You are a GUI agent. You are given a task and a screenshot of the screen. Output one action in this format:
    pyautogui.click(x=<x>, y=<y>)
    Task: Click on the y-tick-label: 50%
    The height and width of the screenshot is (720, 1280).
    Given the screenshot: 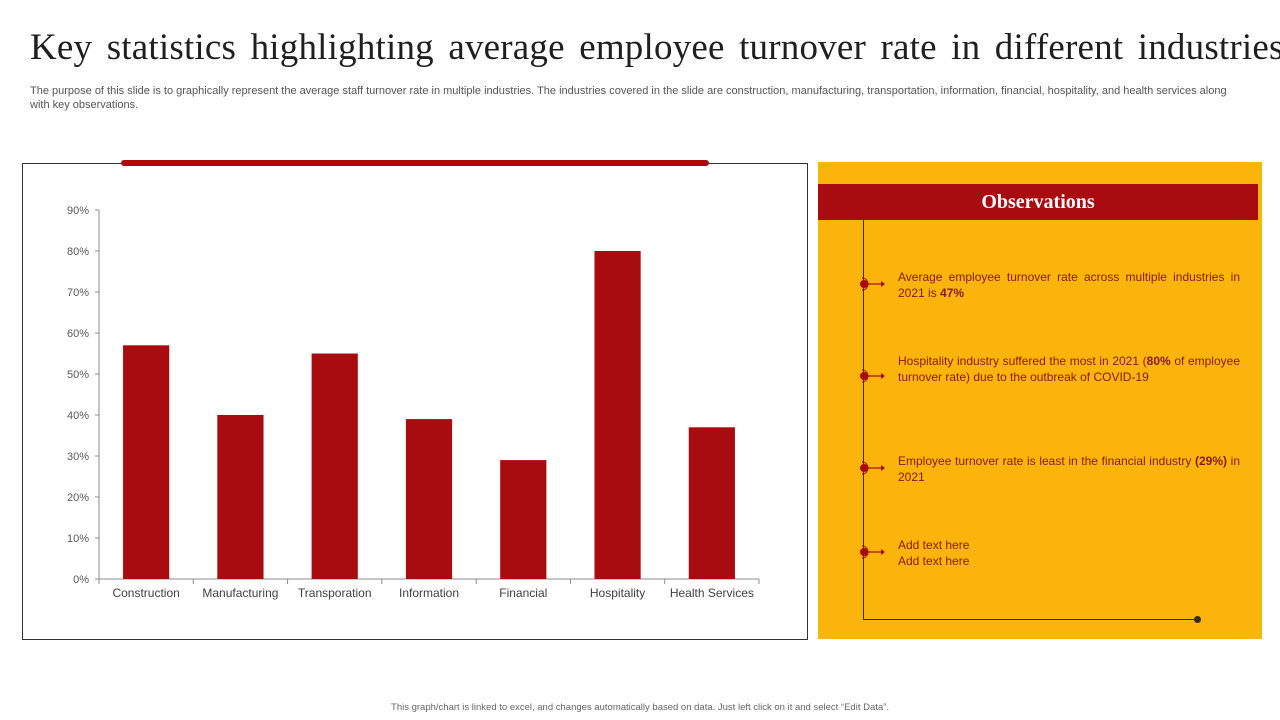 What is the action you would take?
    pyautogui.click(x=78, y=375)
    